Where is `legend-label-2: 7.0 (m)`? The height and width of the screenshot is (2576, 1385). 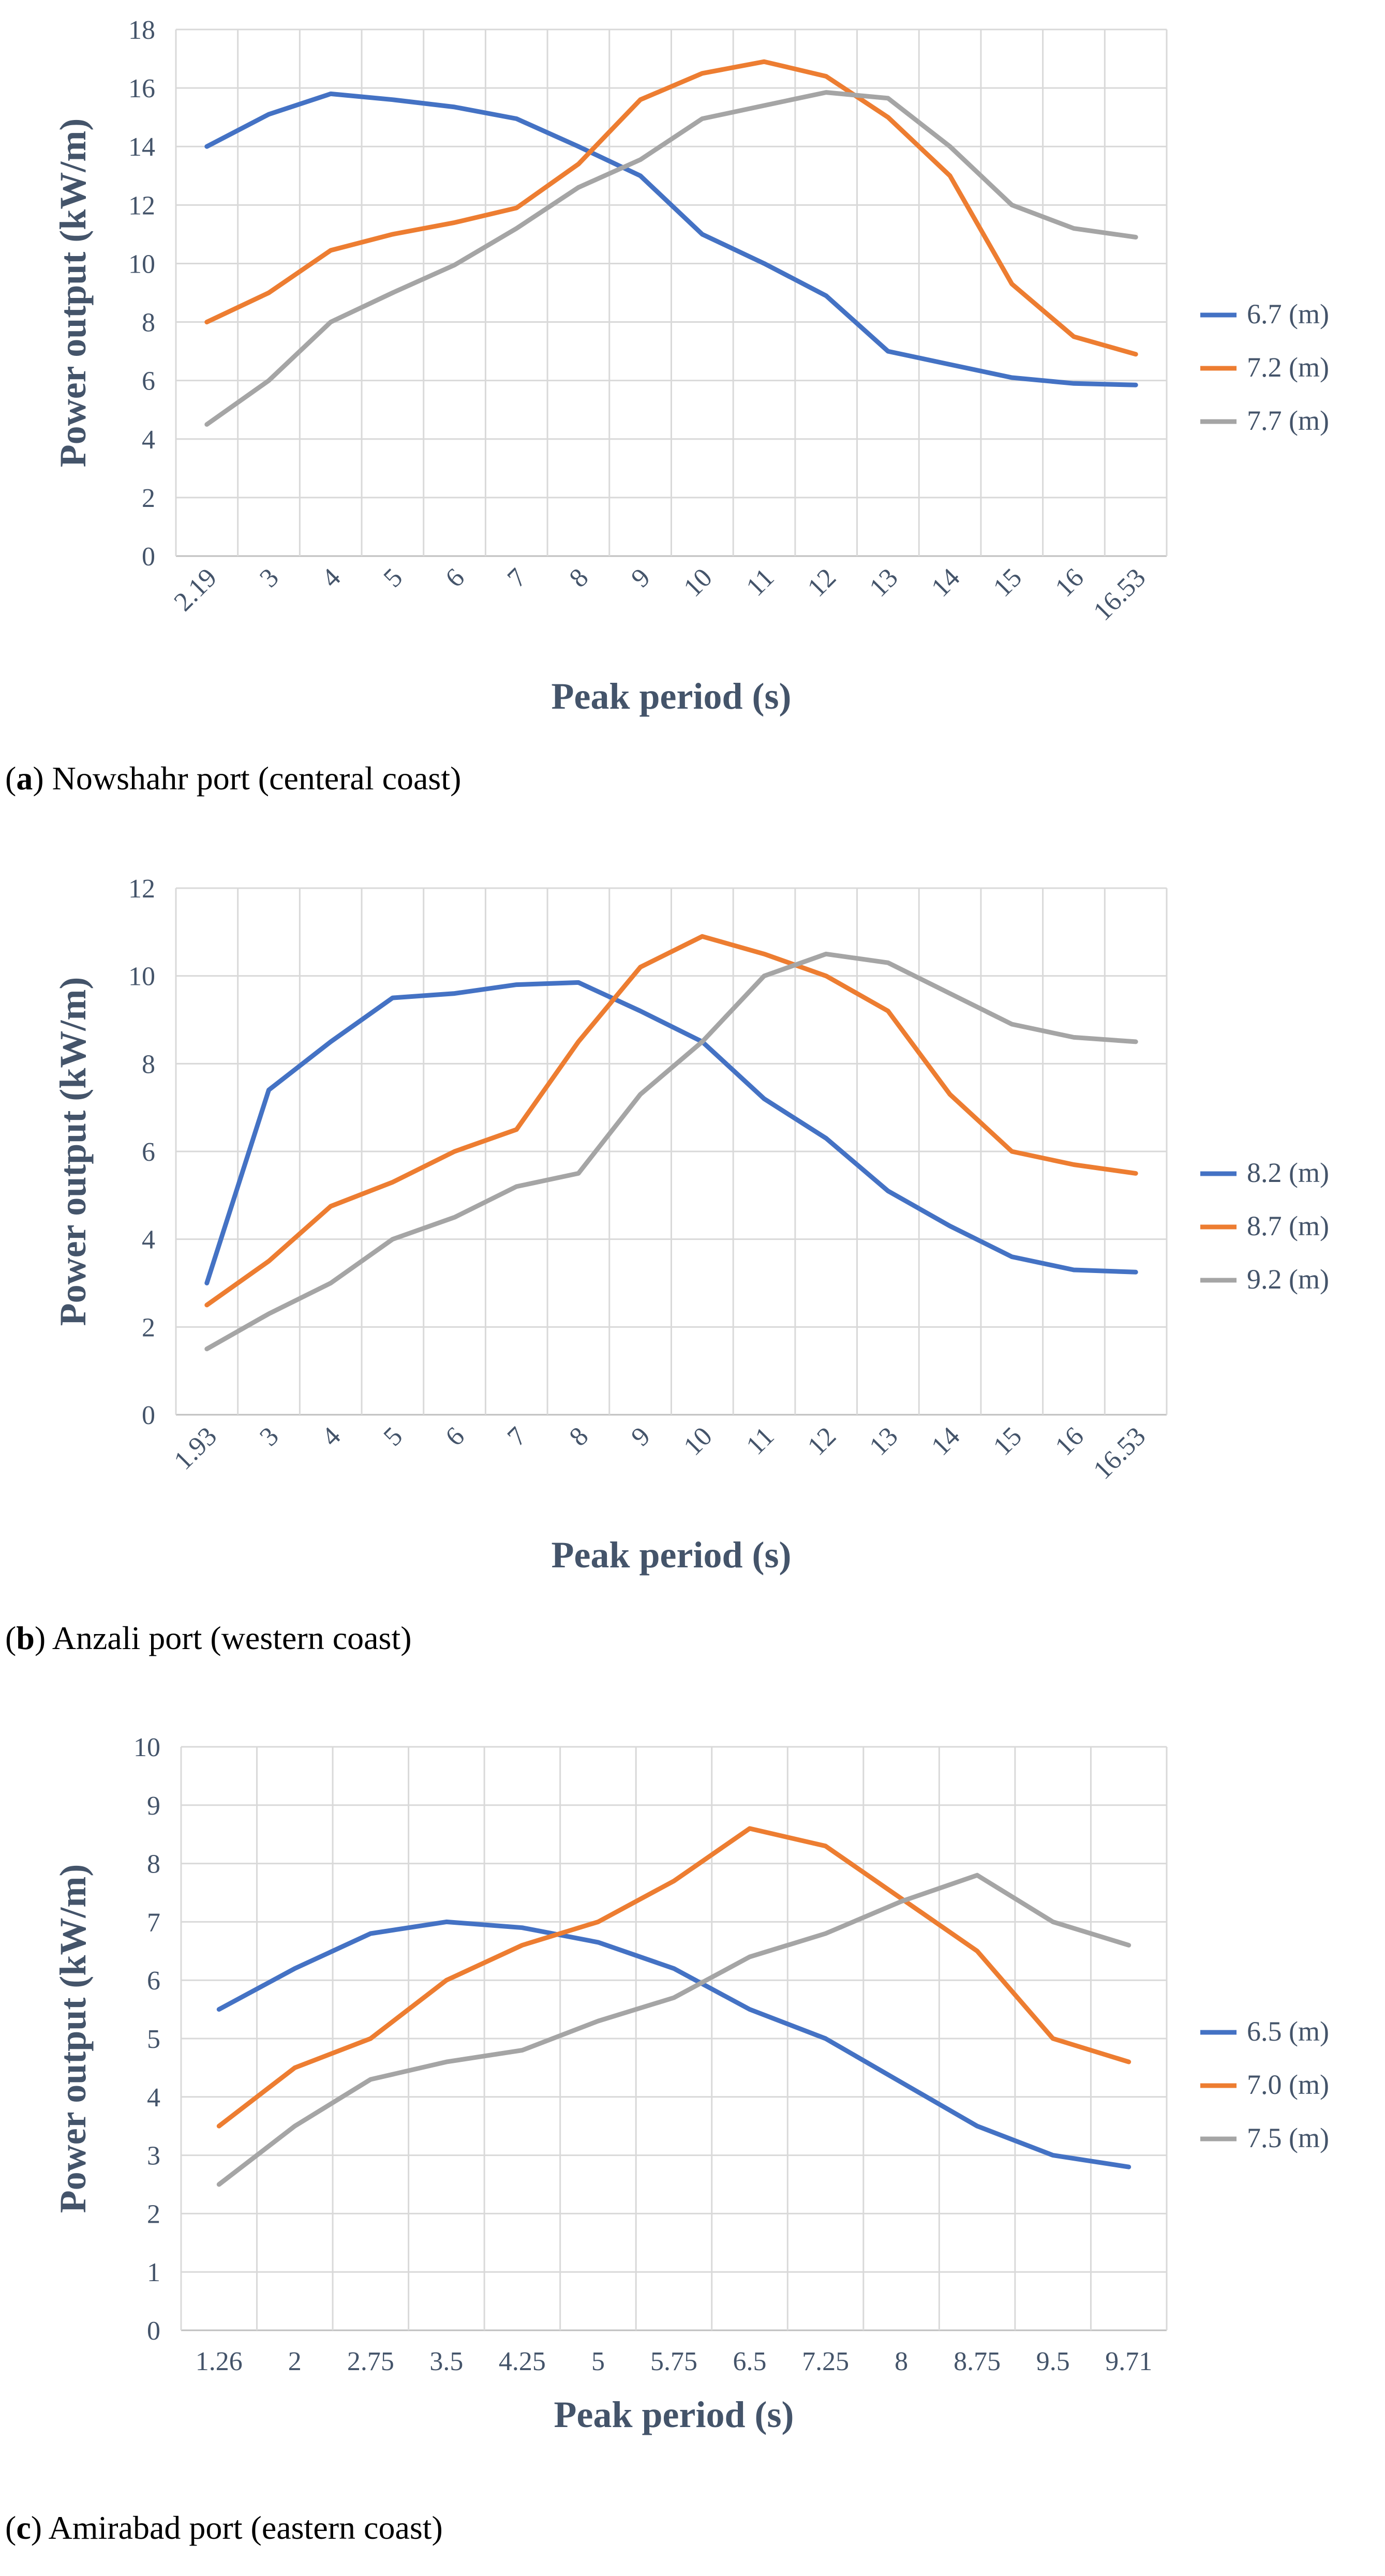 legend-label-2: 7.0 (m) is located at coordinates (1288, 2084).